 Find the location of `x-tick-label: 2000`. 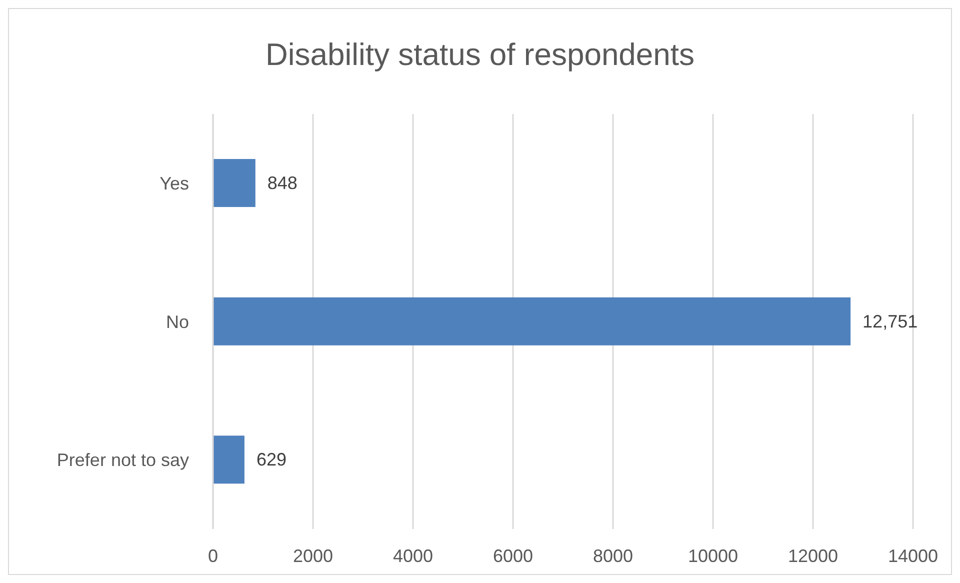

x-tick-label: 2000 is located at coordinates (313, 556).